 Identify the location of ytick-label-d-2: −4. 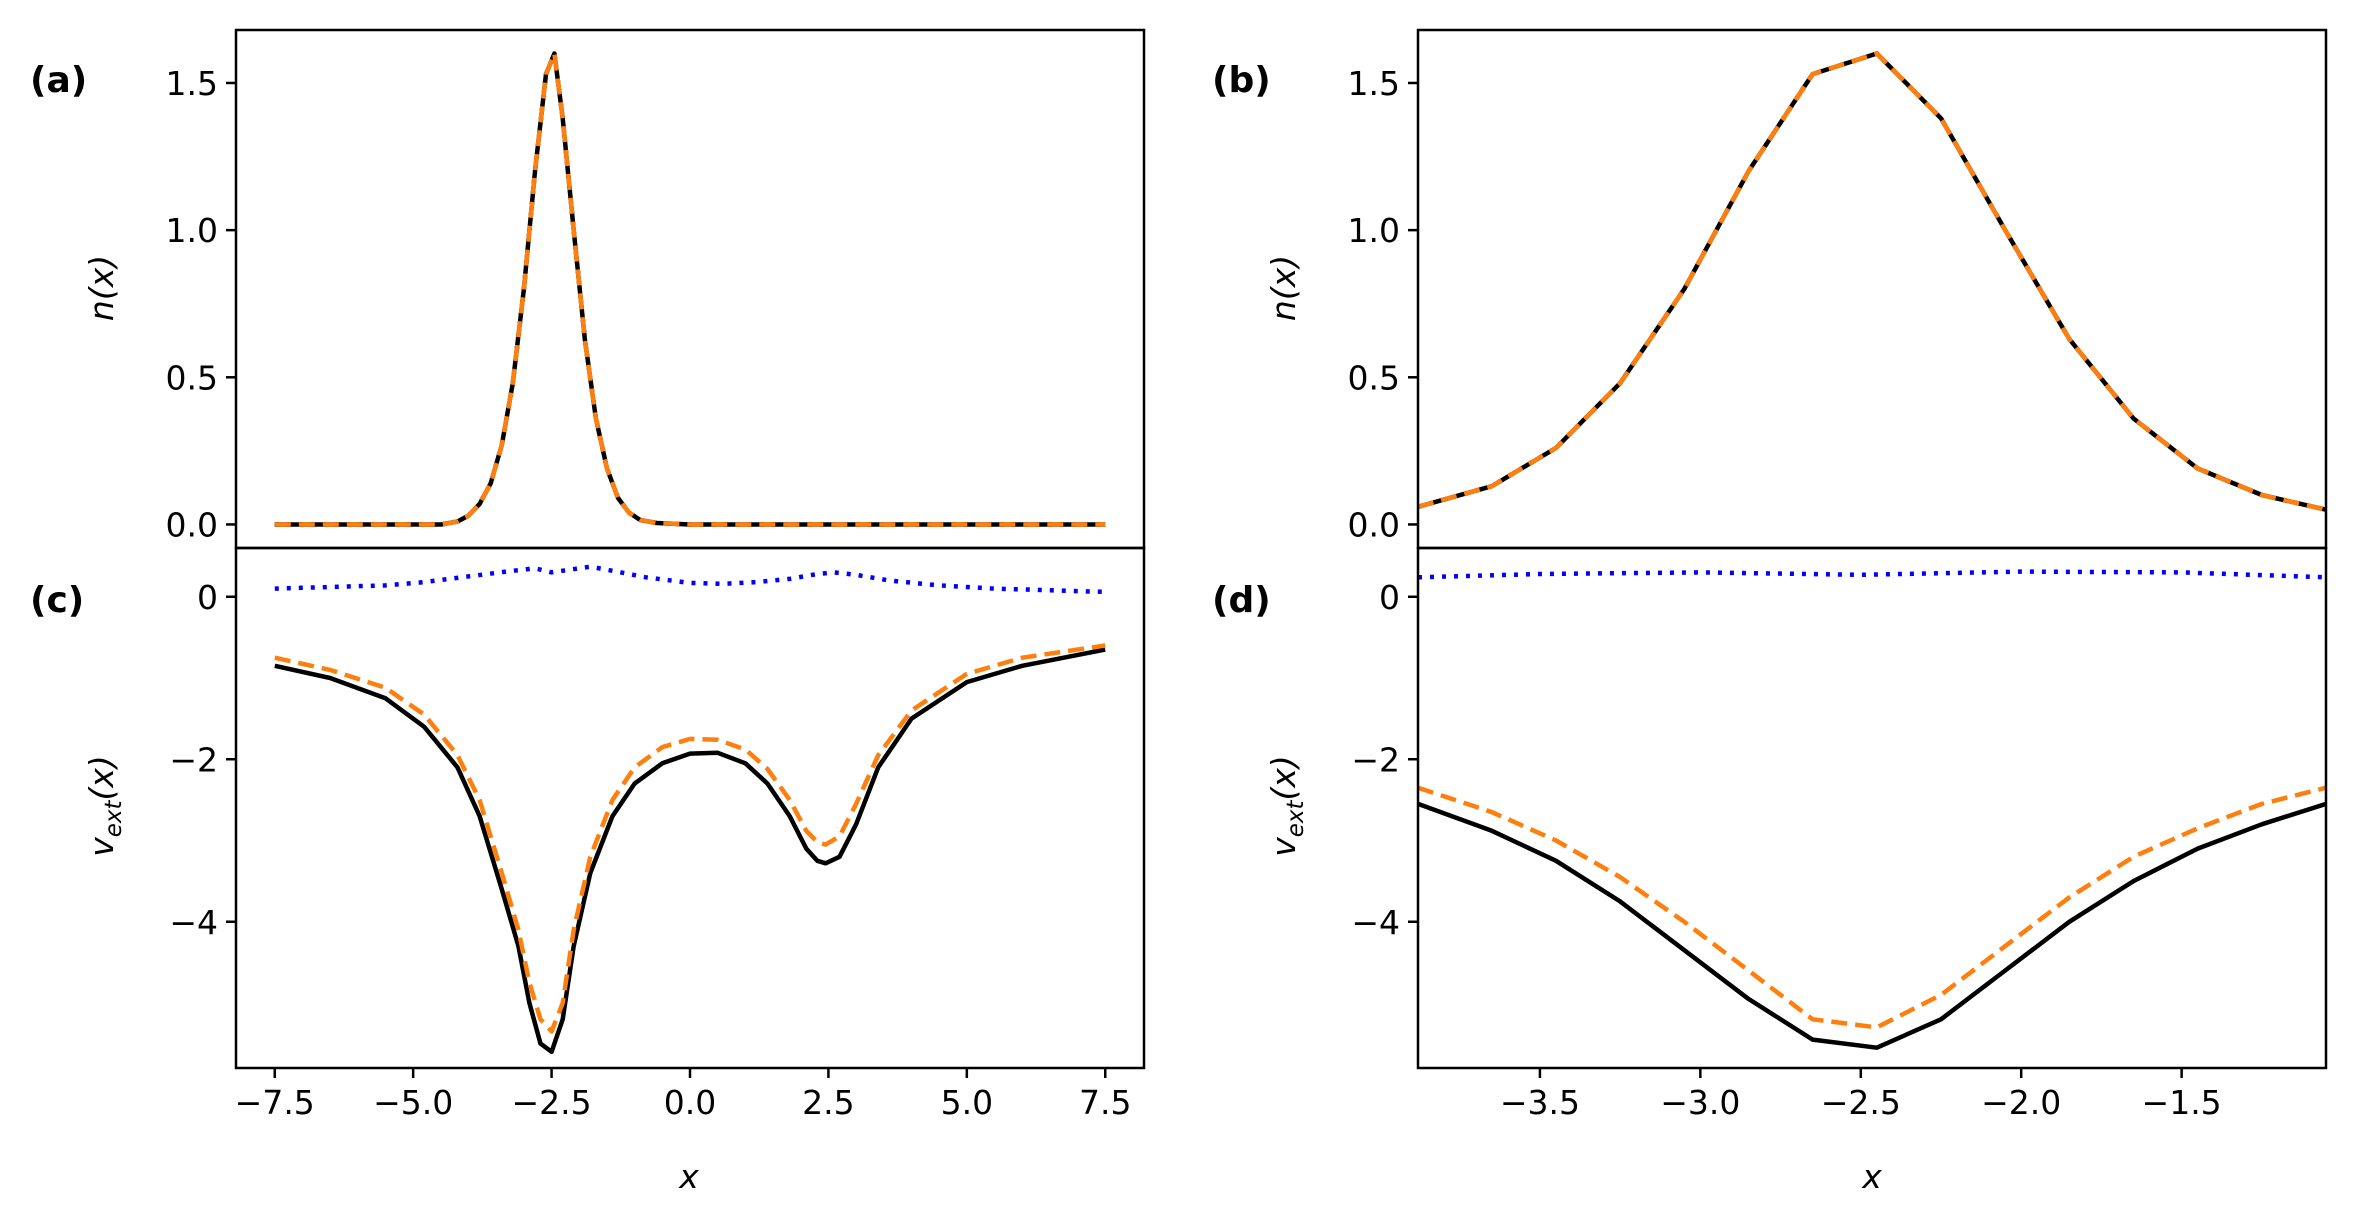
(1375, 922).